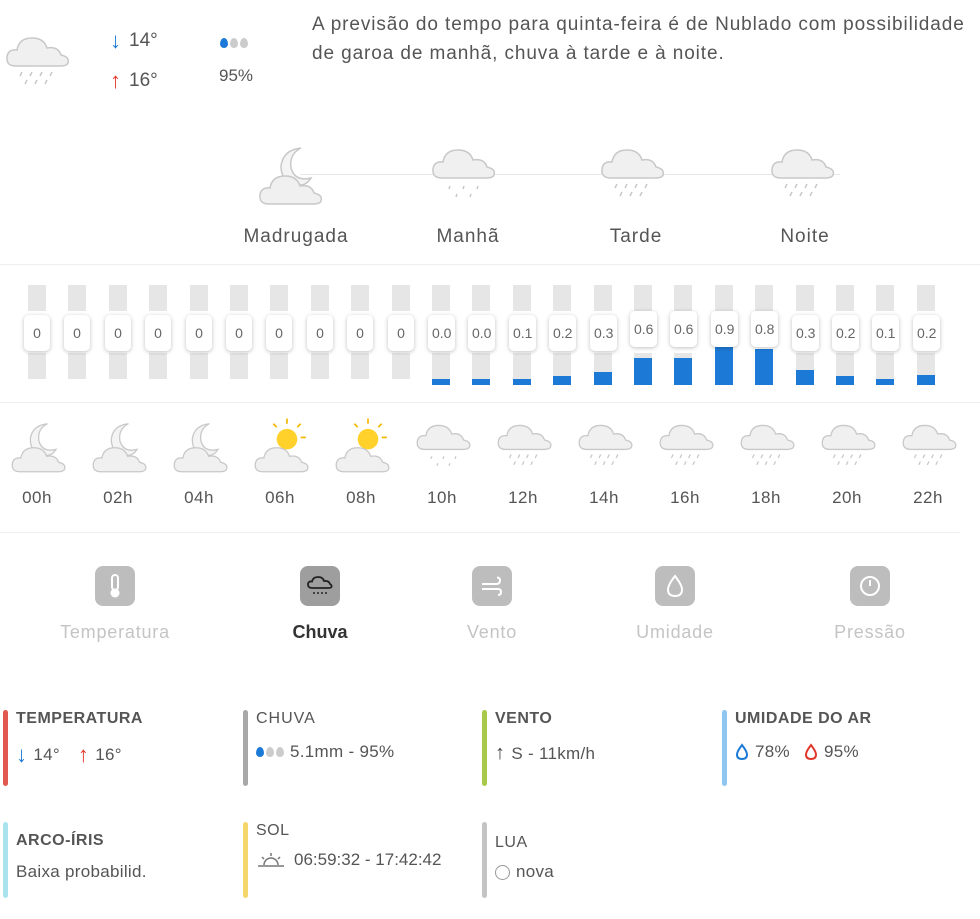  What do you see at coordinates (442, 497) in the screenshot?
I see `hour-label: 10h` at bounding box center [442, 497].